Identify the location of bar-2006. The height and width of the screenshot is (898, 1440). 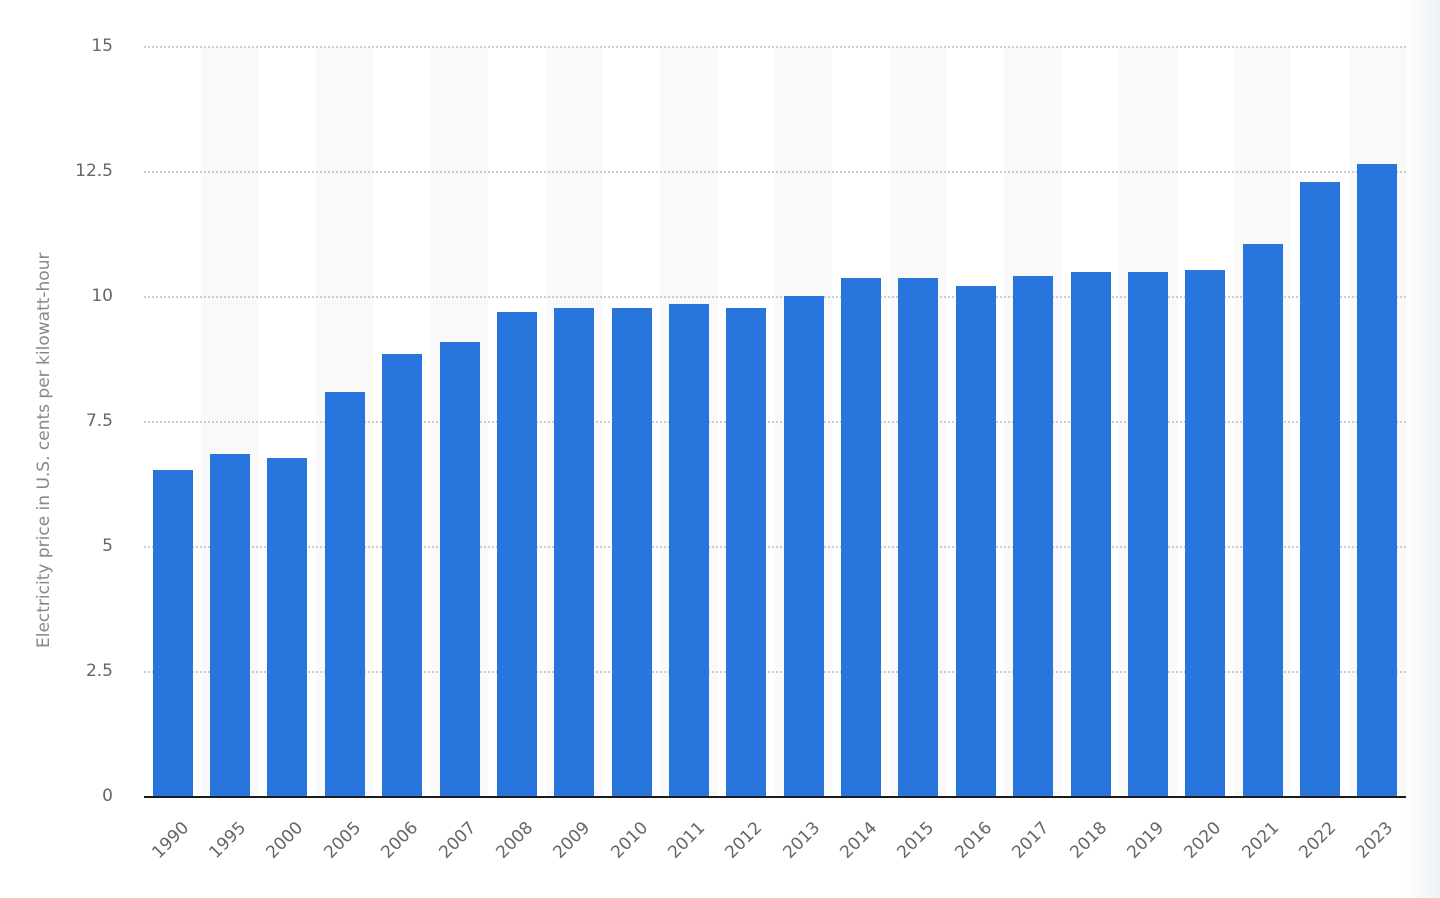
(402, 575).